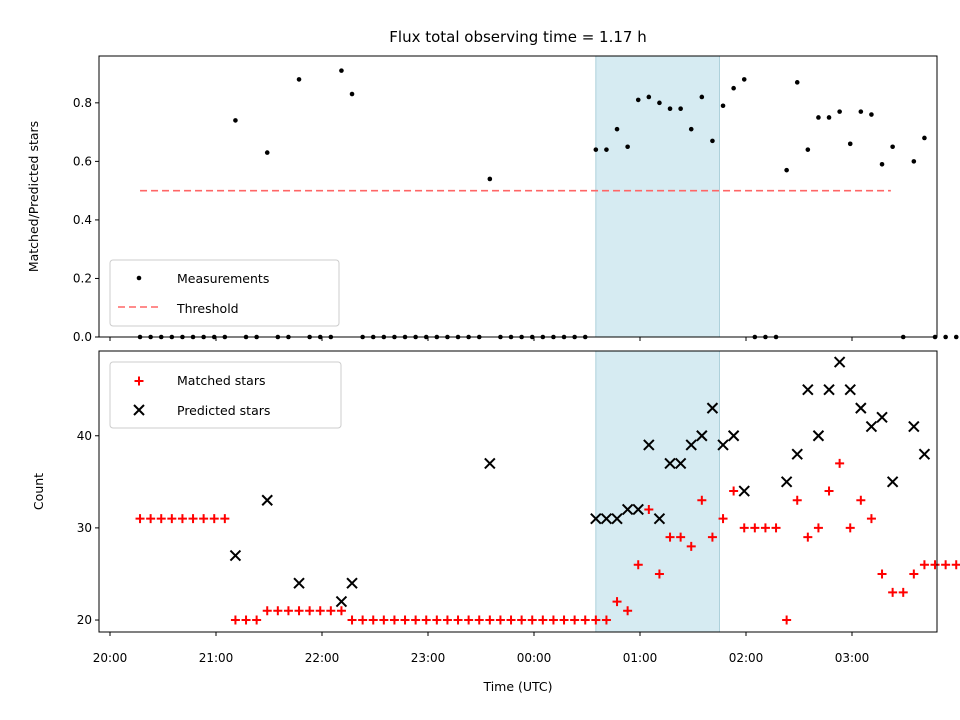  I want to click on top-y-tick-label: 0.0, so click(82, 337).